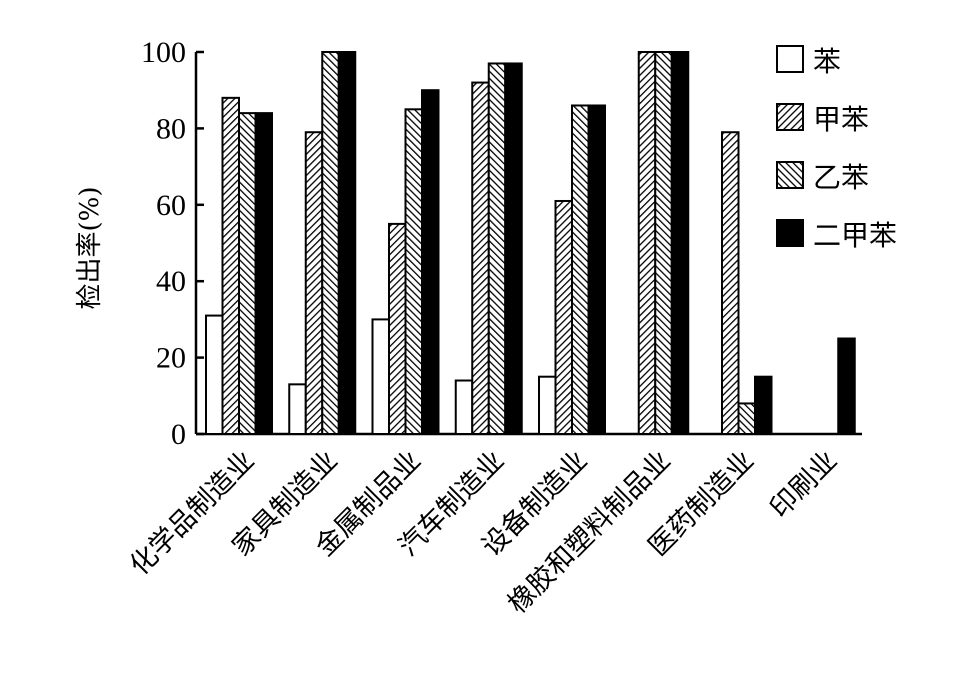 The height and width of the screenshot is (685, 975). I want to click on y-axis: 0 20 40 60 80 100, so click(172, 243).